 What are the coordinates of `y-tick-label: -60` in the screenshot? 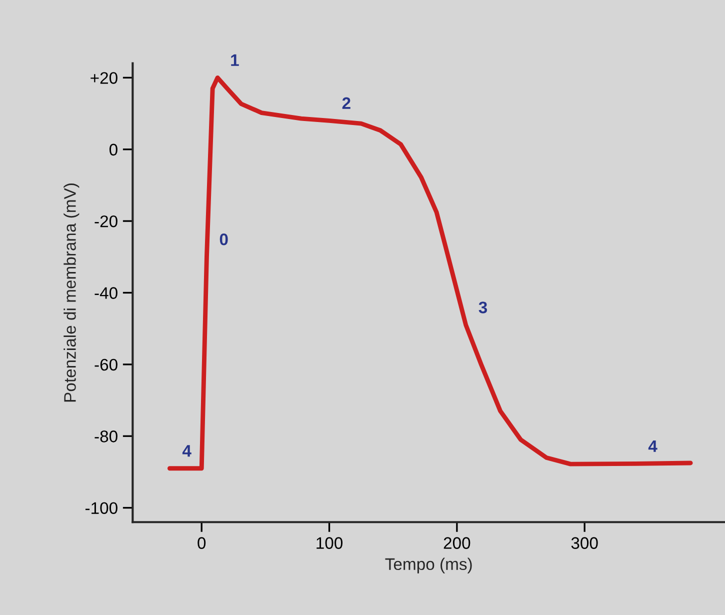 It's located at (106, 364).